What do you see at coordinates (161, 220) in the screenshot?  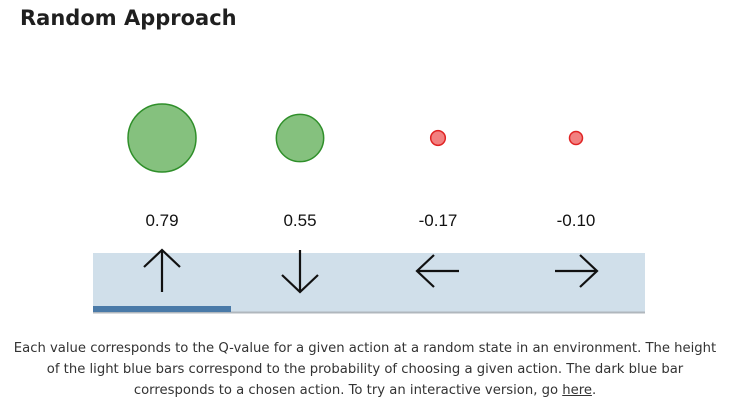 I see `q-value-label: 0.79` at bounding box center [161, 220].